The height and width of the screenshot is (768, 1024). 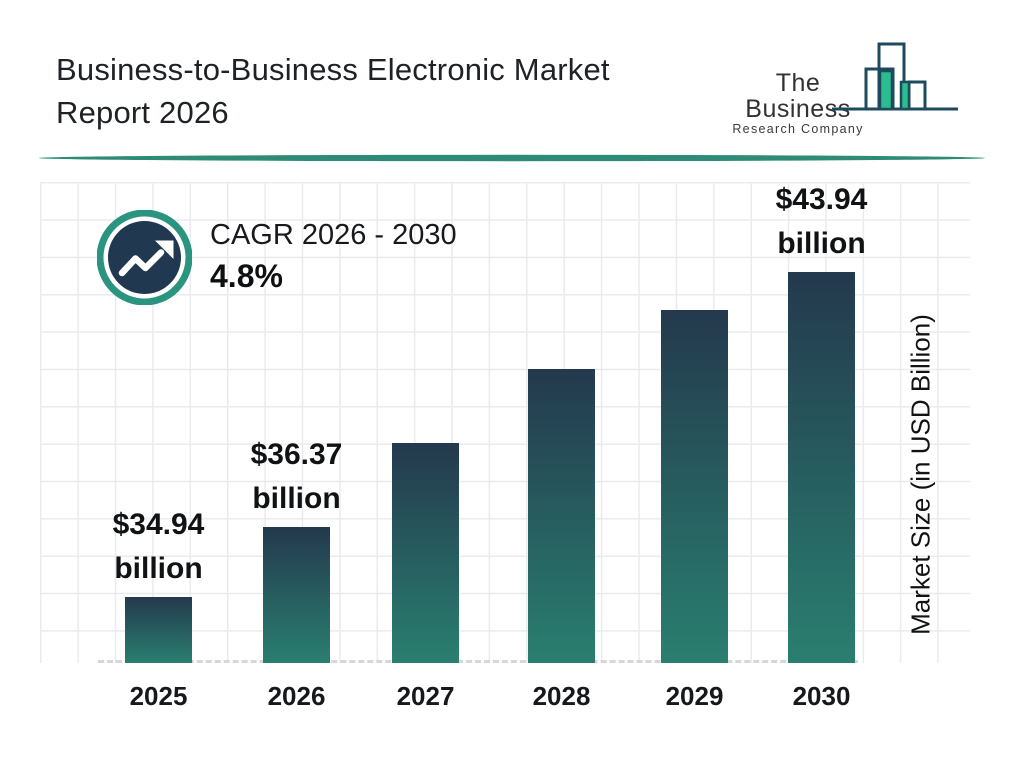 I want to click on x-axis-label-2028: 2028, so click(x=561, y=696).